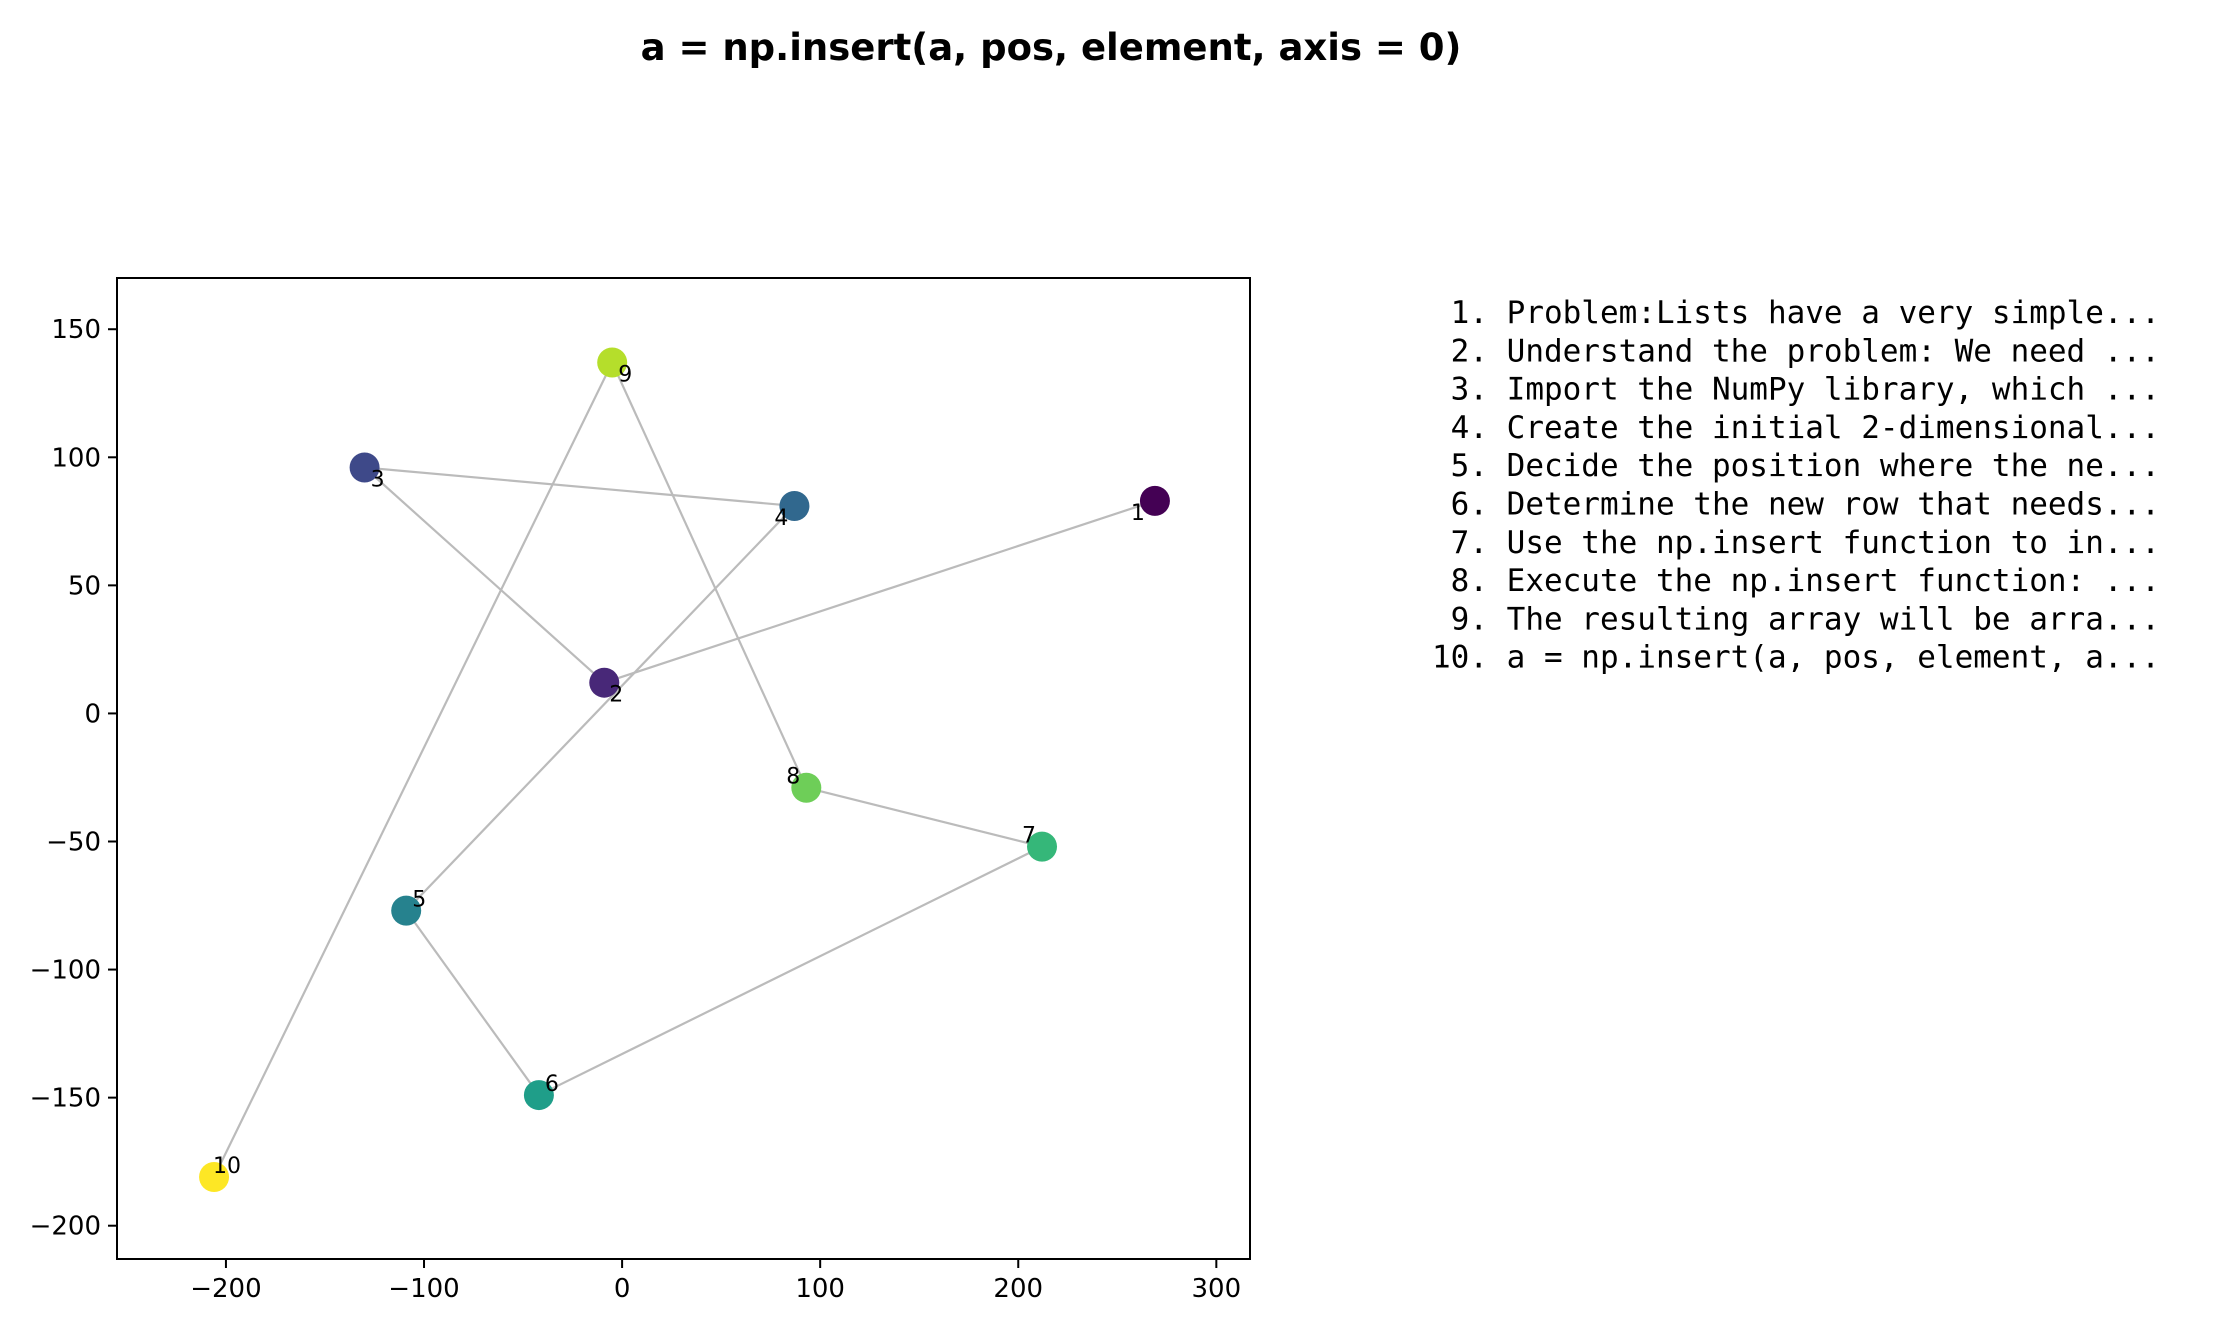 This screenshot has height=1319, width=2228. I want to click on y-tick-label: −100, so click(65, 971).